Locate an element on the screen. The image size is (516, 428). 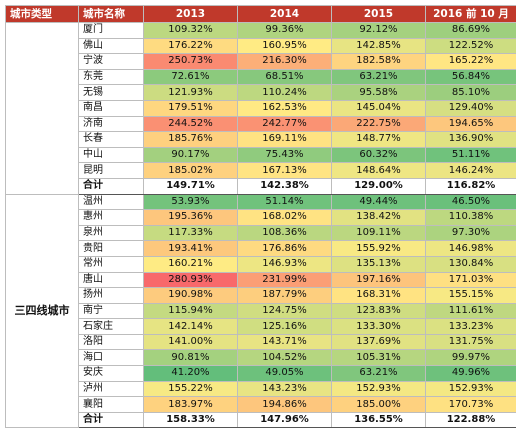
value-cell: 142.85% is located at coordinates (379, 46).